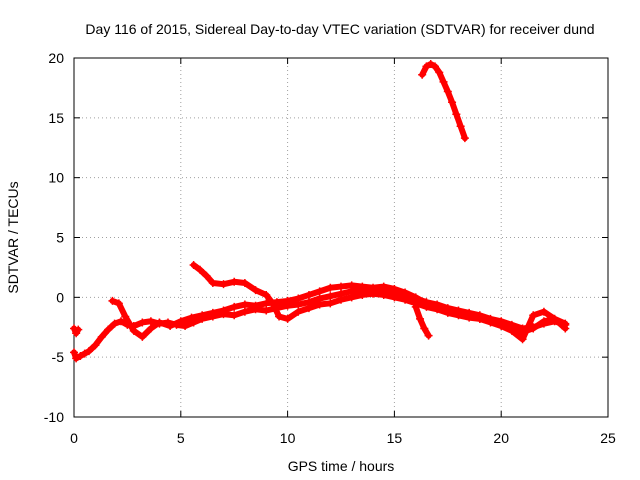 The height and width of the screenshot is (480, 640). I want to click on series-arc-spur, so click(422, 321).